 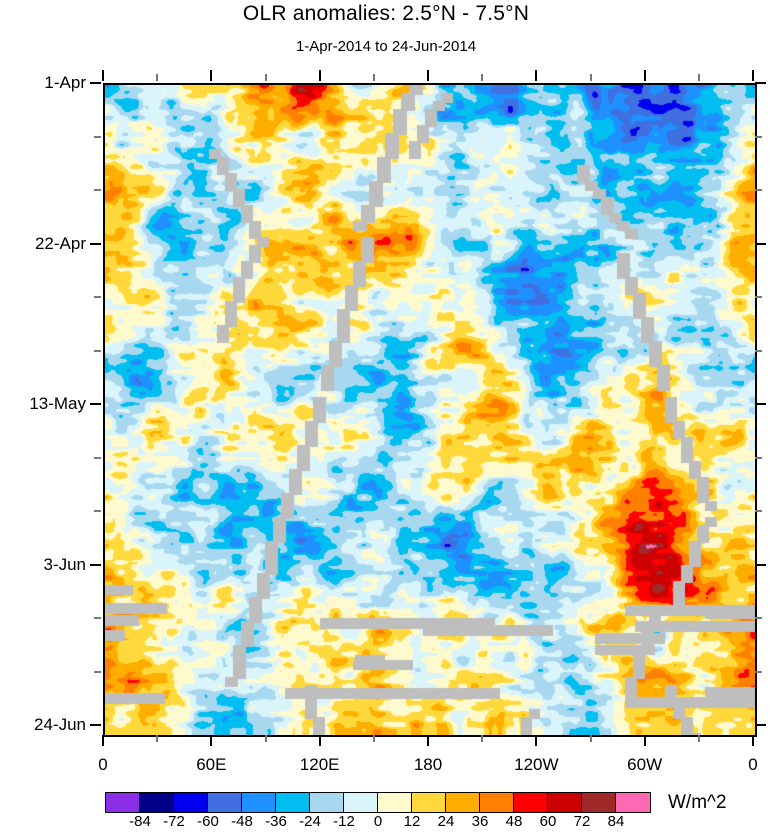 What do you see at coordinates (65, 82) in the screenshot?
I see `y-axis-label: 1-Apr` at bounding box center [65, 82].